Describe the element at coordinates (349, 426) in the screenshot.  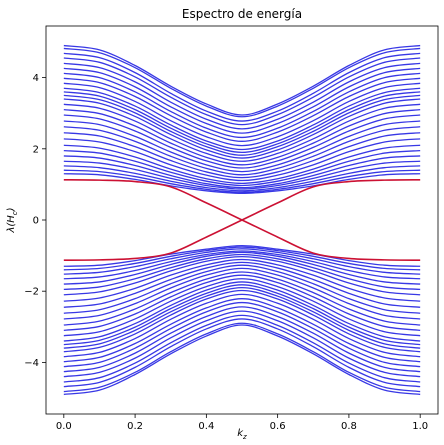
I see `x-tick-label: 0.8` at that location.